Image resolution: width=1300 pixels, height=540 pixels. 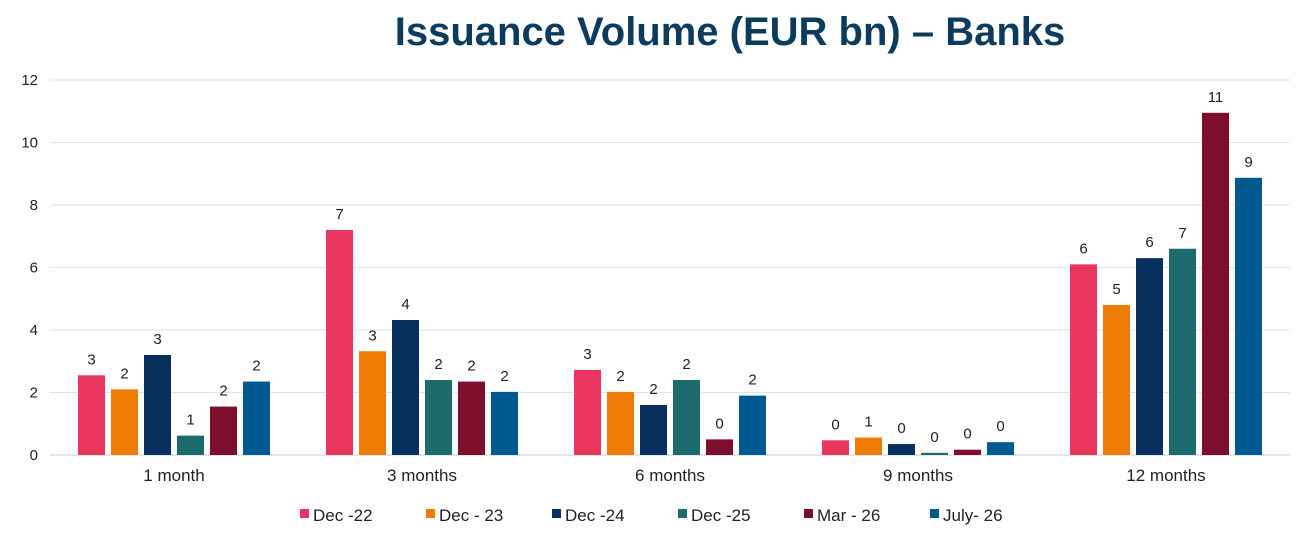 I want to click on x-category-label: 1 month, so click(x=173, y=475).